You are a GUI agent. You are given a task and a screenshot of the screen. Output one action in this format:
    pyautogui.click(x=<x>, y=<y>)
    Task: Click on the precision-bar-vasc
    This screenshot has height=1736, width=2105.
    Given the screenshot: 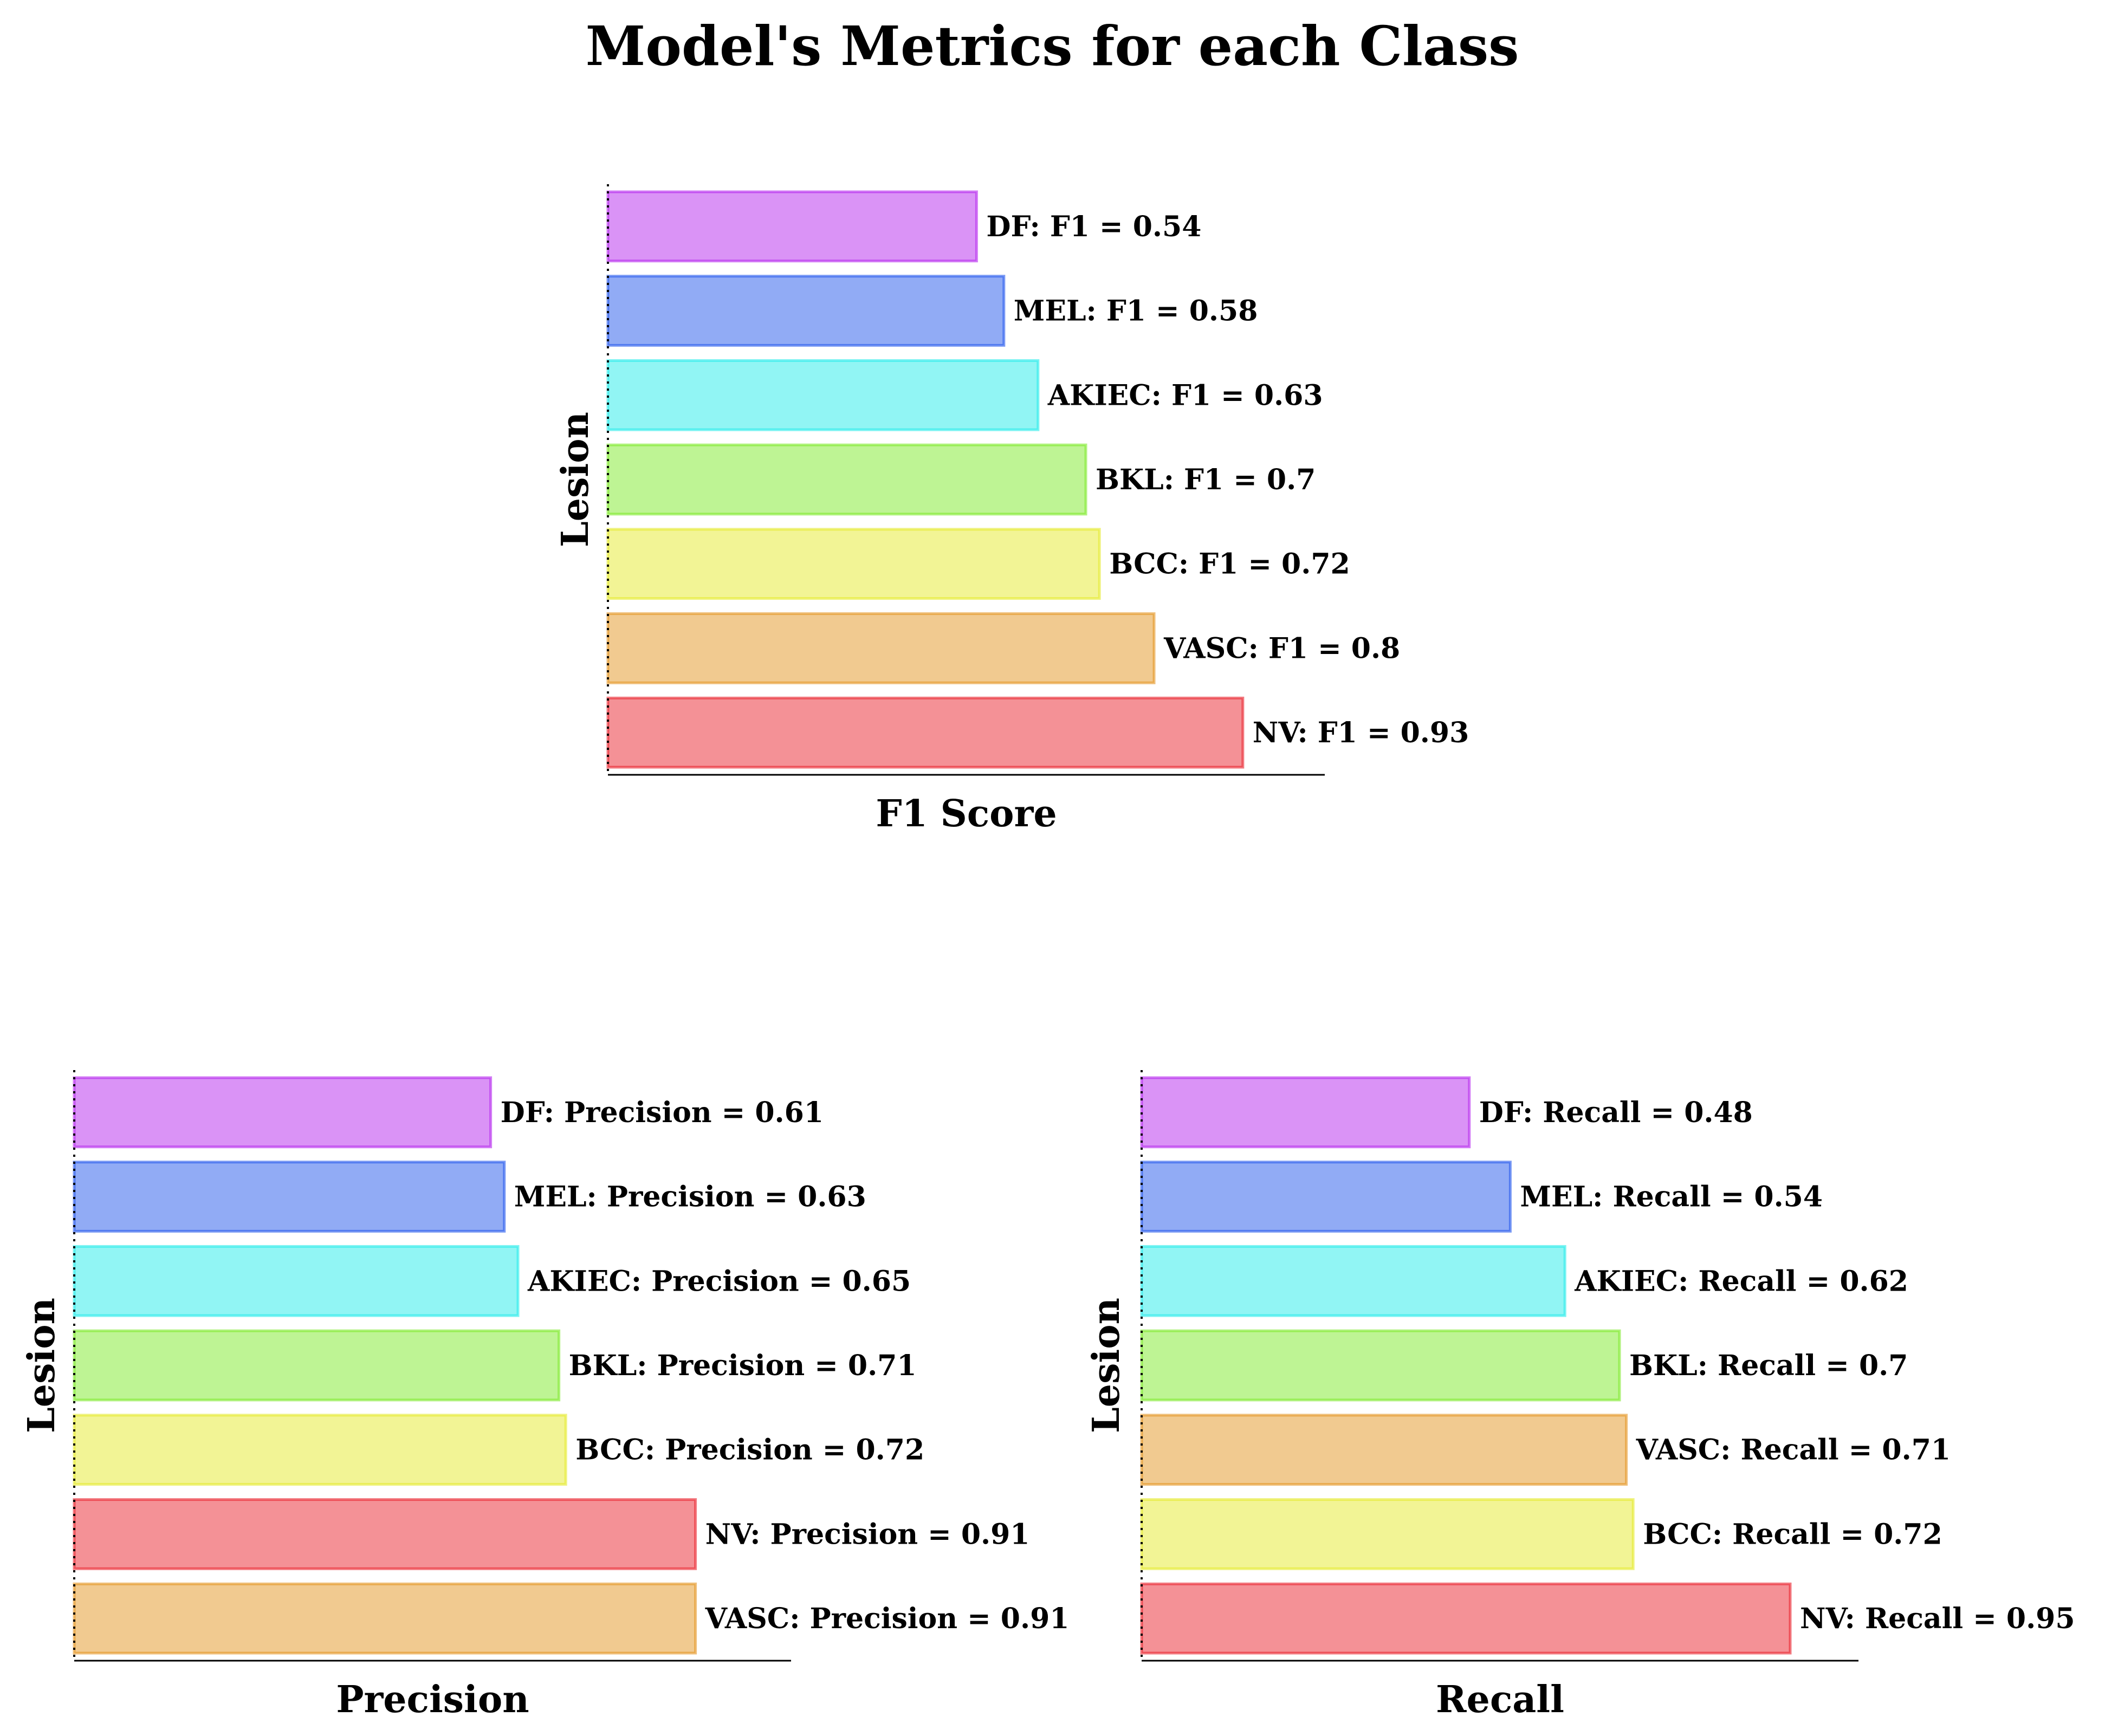 What is the action you would take?
    pyautogui.click(x=385, y=1618)
    